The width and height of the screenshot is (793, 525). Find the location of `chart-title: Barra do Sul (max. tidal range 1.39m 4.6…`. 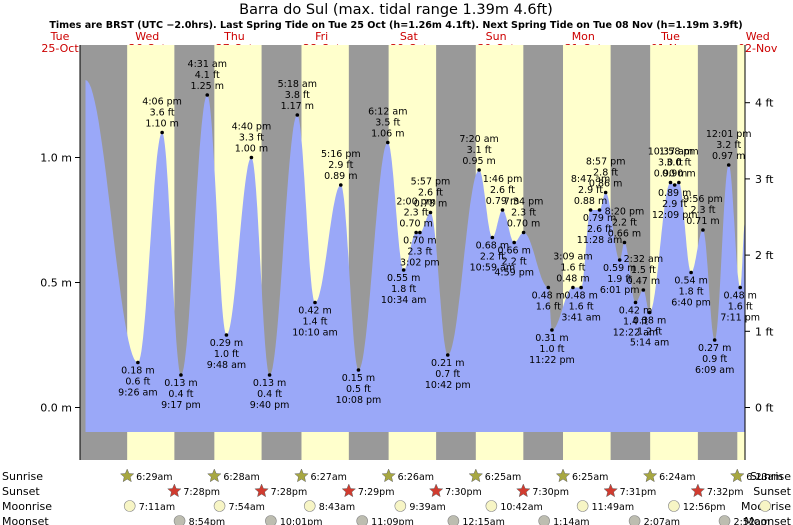

chart-title: Barra do Sul (max. tidal range 1.39m 4.6… is located at coordinates (396, 10).